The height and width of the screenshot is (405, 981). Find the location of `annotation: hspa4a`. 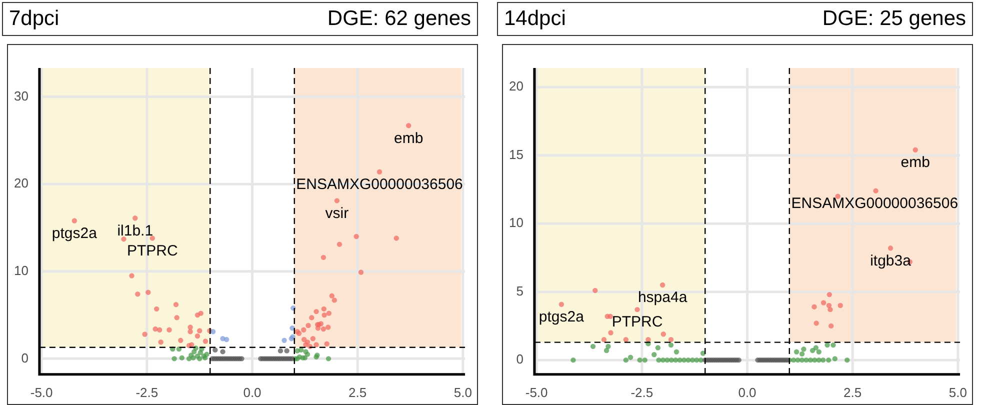

annotation: hspa4a is located at coordinates (663, 297).